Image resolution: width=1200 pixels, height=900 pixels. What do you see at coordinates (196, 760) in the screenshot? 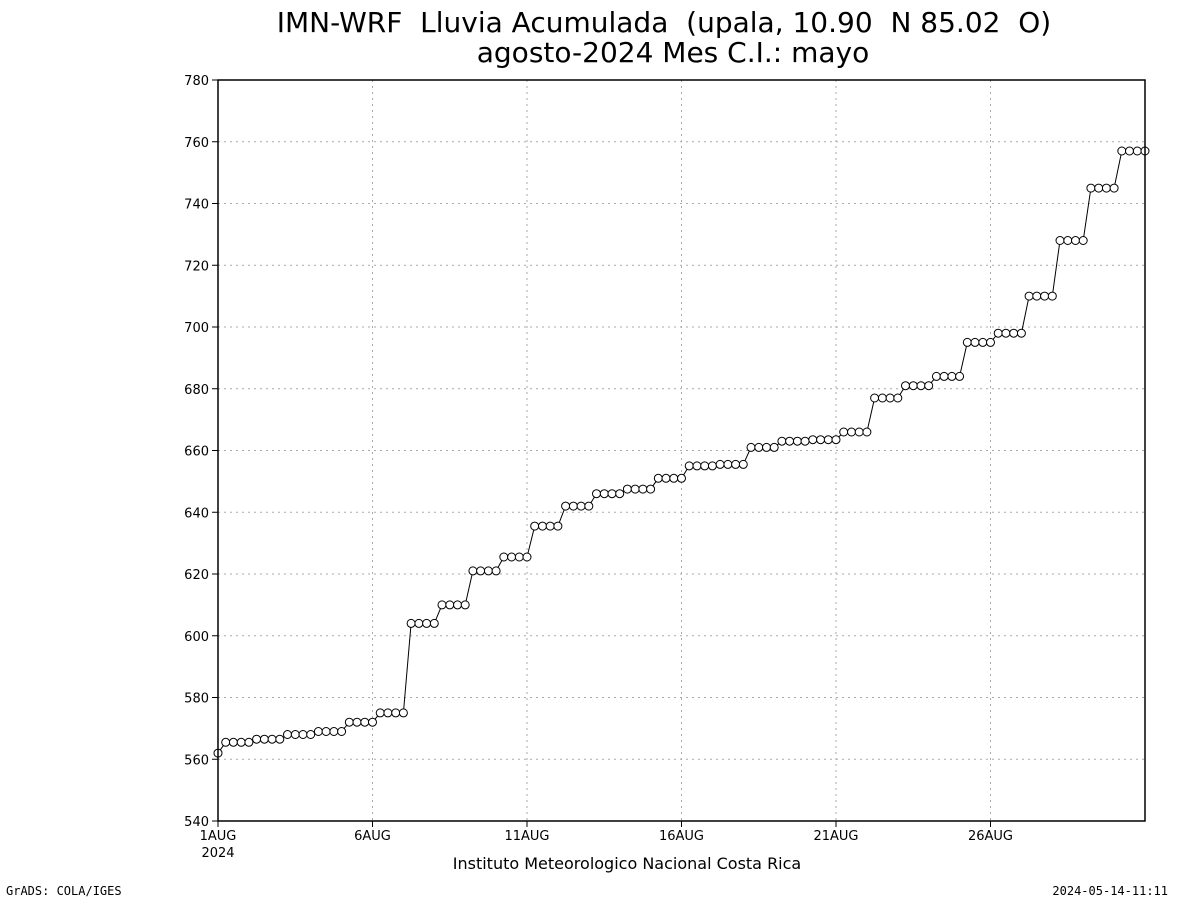
I see `y-tick-label: 560` at bounding box center [196, 760].